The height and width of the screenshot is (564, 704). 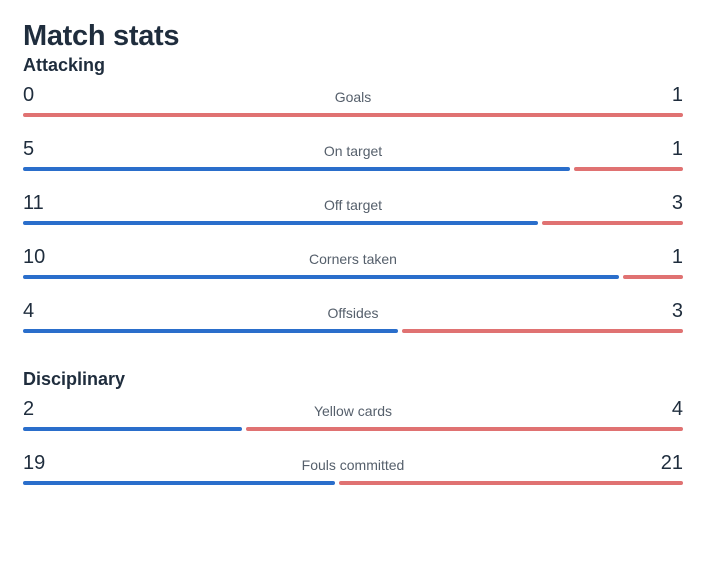 I want to click on away-value: 21, so click(x=671, y=463).